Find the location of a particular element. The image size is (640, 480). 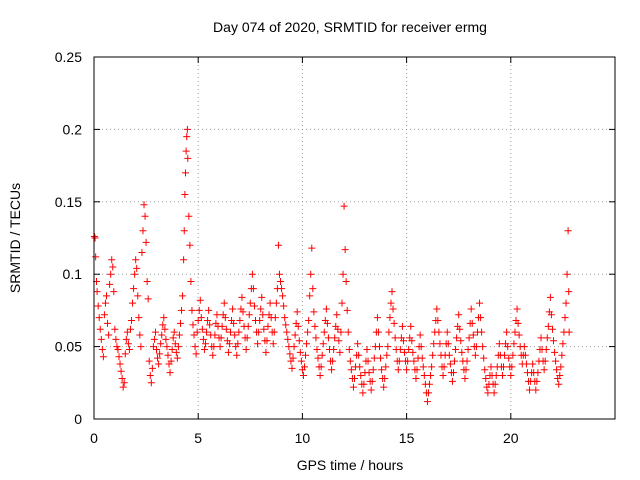

y-tick-label: 0.05 is located at coordinates (68, 347).